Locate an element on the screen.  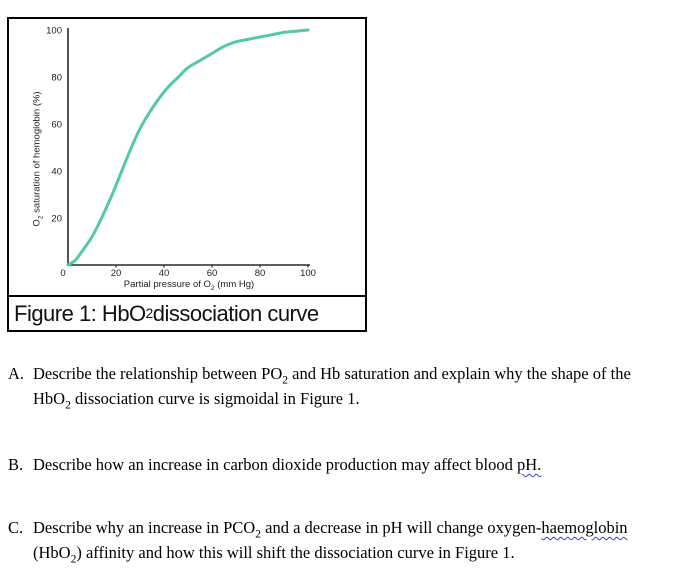
question-c-label: C. is located at coordinates (16, 527).